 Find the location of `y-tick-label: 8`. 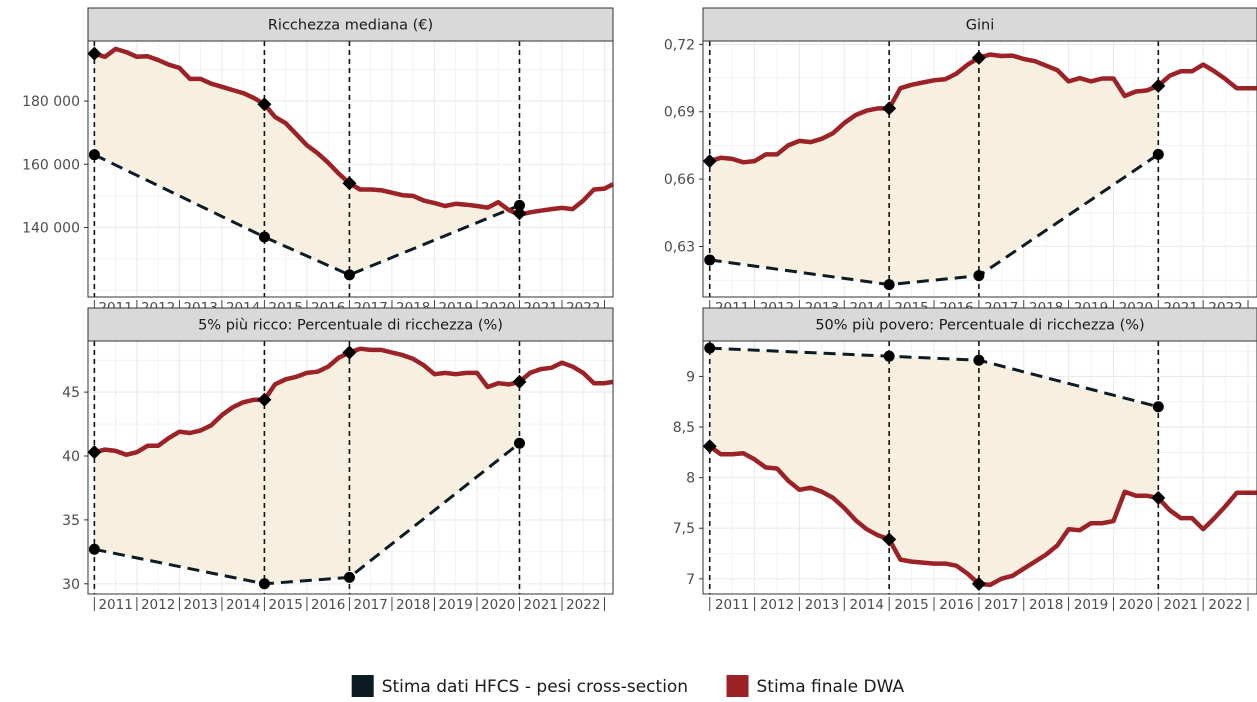

y-tick-label: 8 is located at coordinates (690, 479).